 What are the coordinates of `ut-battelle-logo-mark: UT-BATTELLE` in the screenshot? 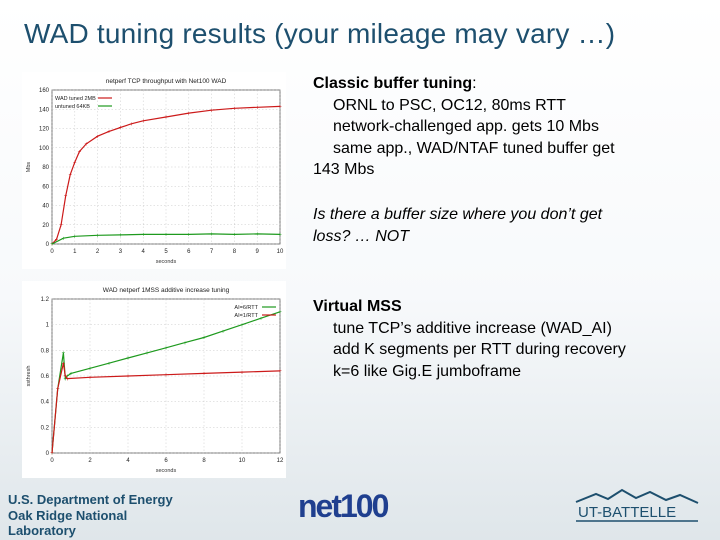 It's located at (637, 505).